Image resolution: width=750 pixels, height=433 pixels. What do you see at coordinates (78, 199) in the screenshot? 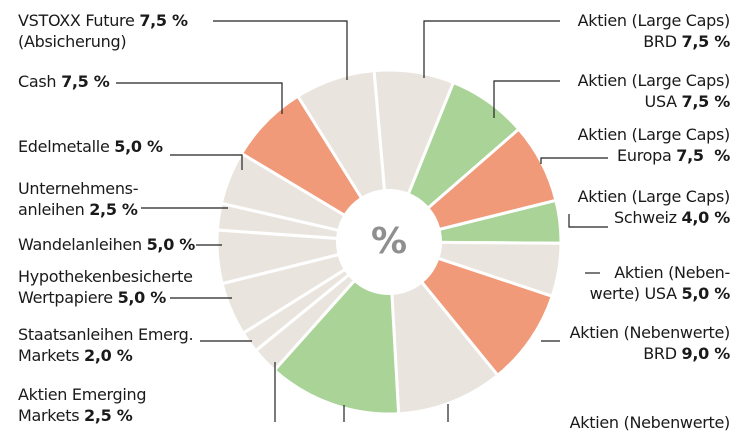
I see `label-unternehmensanleihen: Unternehmens- anleihen 2,5 %` at bounding box center [78, 199].